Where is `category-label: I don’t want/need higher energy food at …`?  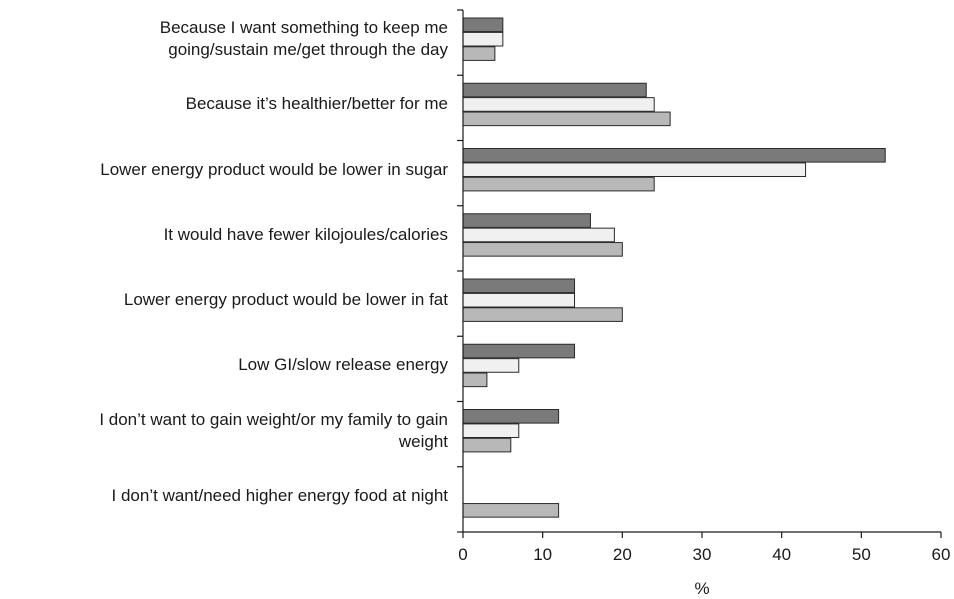
category-label: I don’t want/need higher energy food at … is located at coordinates (224, 496).